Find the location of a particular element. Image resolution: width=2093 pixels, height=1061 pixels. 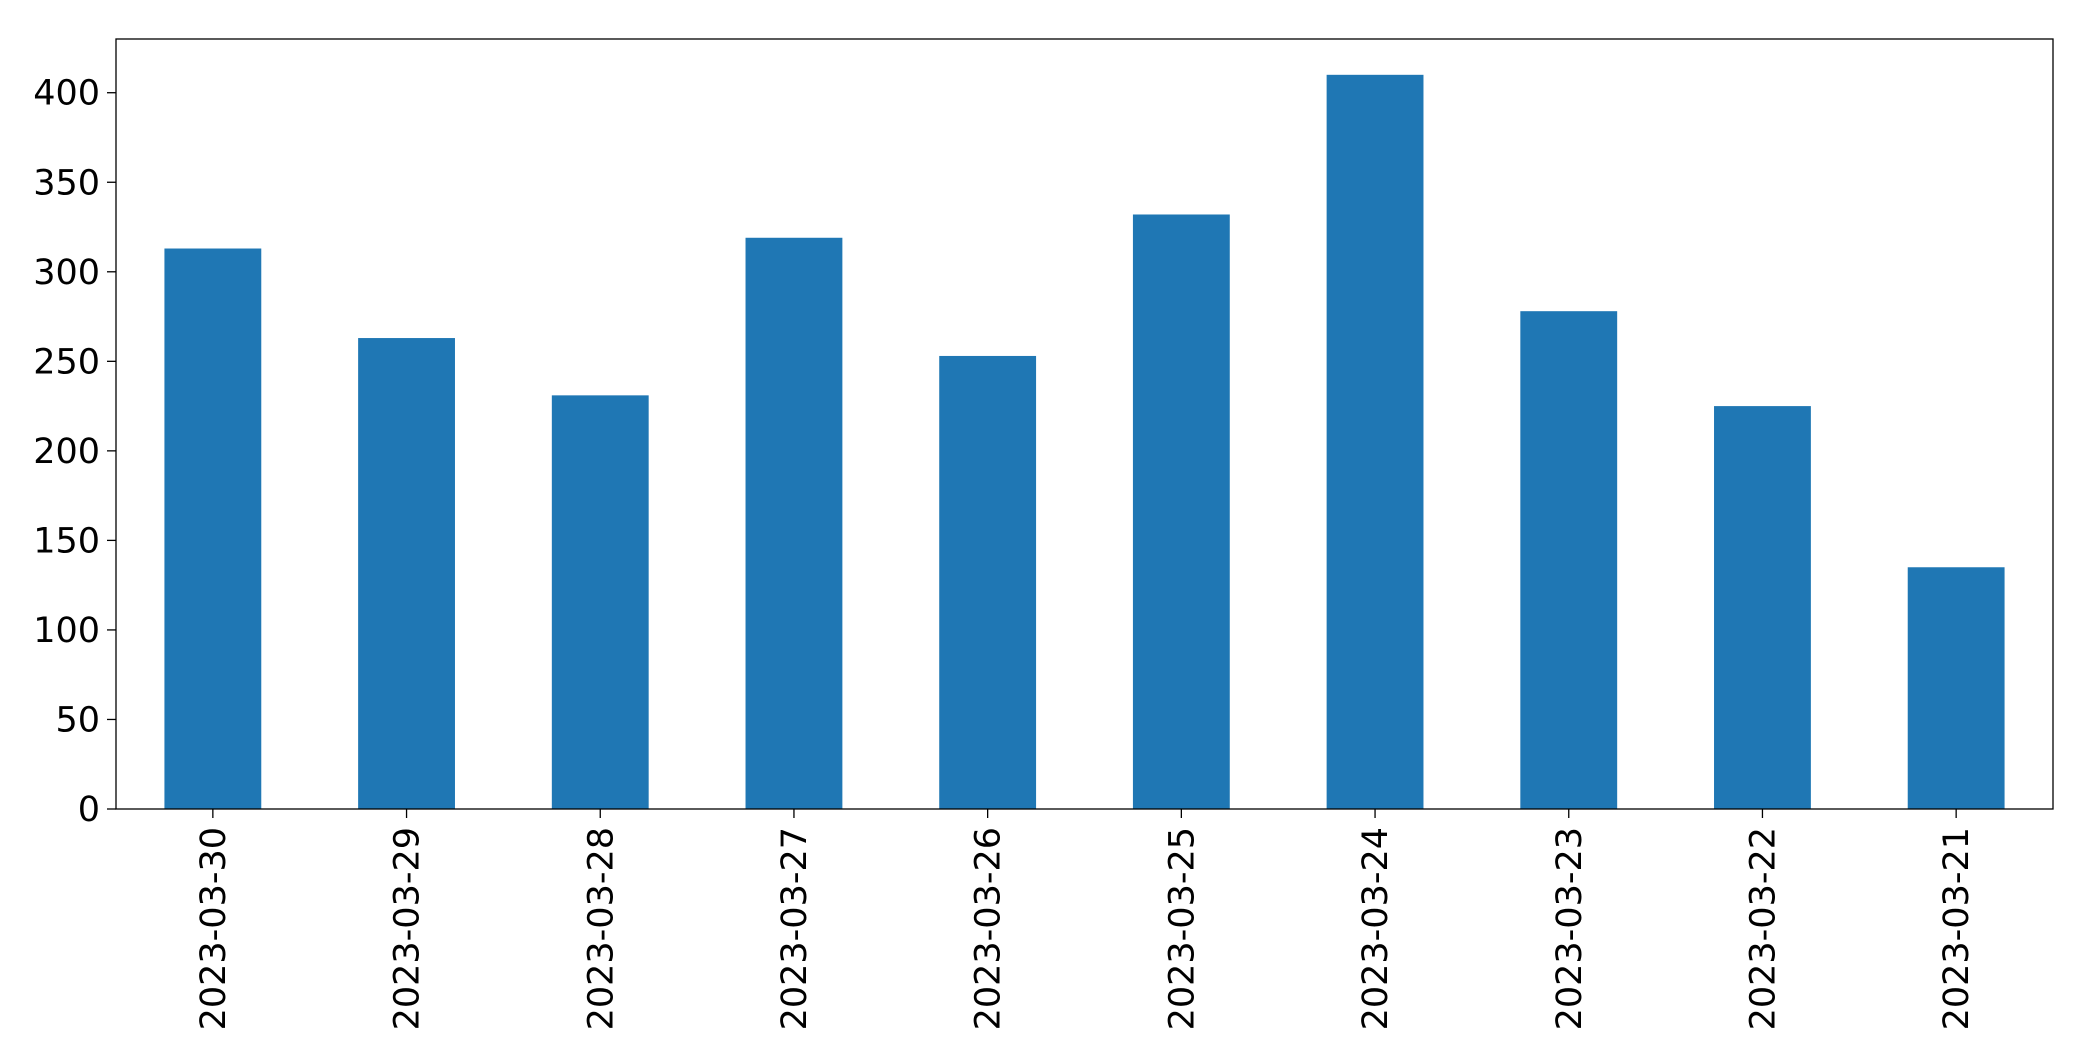

x-tick-label: 2023-03-23 is located at coordinates (1570, 928).